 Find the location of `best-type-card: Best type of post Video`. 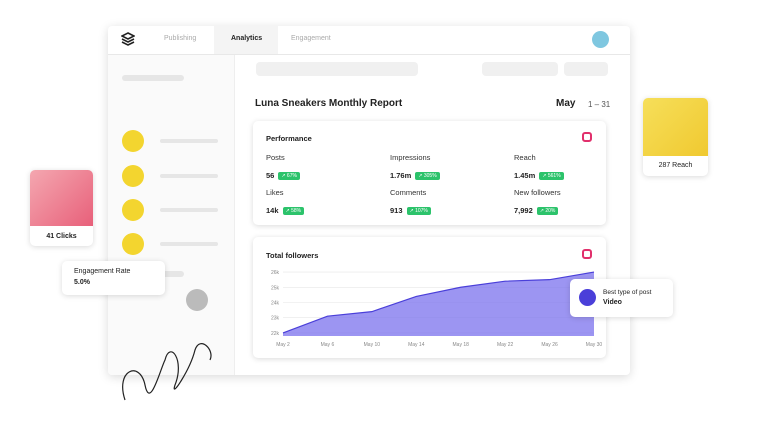

best-type-card: Best type of post Video is located at coordinates (621, 298).